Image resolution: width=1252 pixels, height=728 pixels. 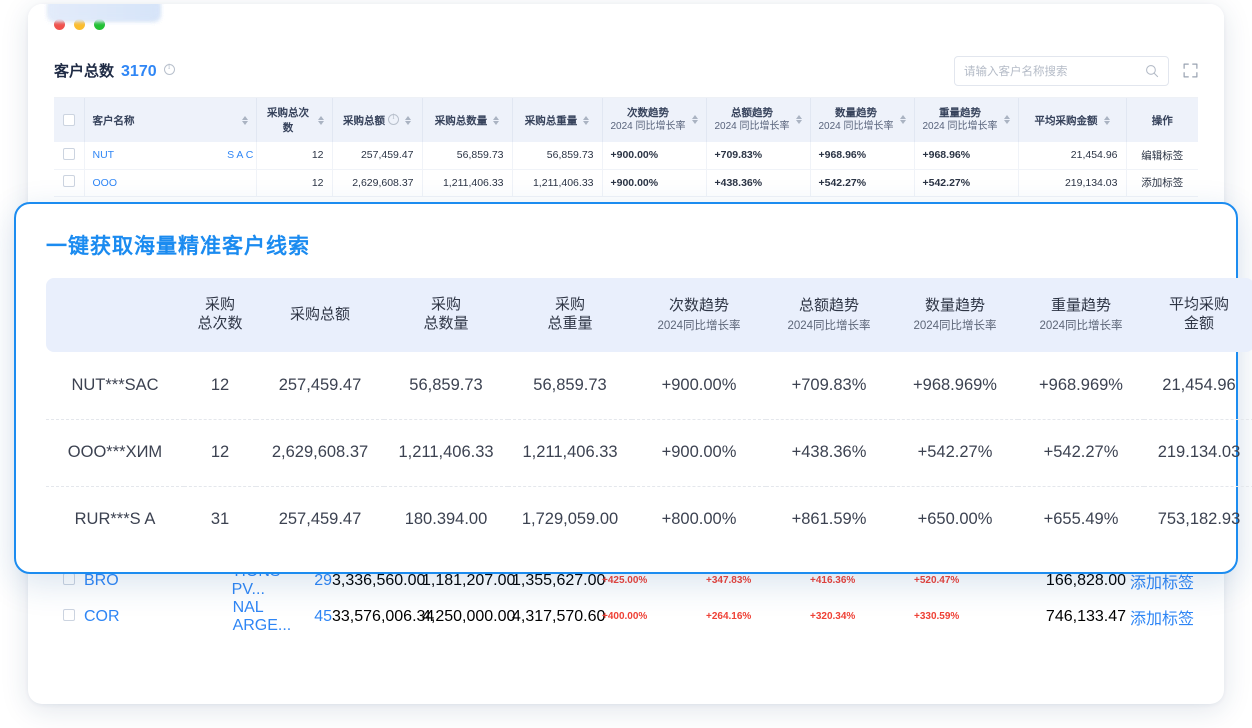 What do you see at coordinates (828, 305) in the screenshot?
I see `feature-th-line1: 总额趋势` at bounding box center [828, 305].